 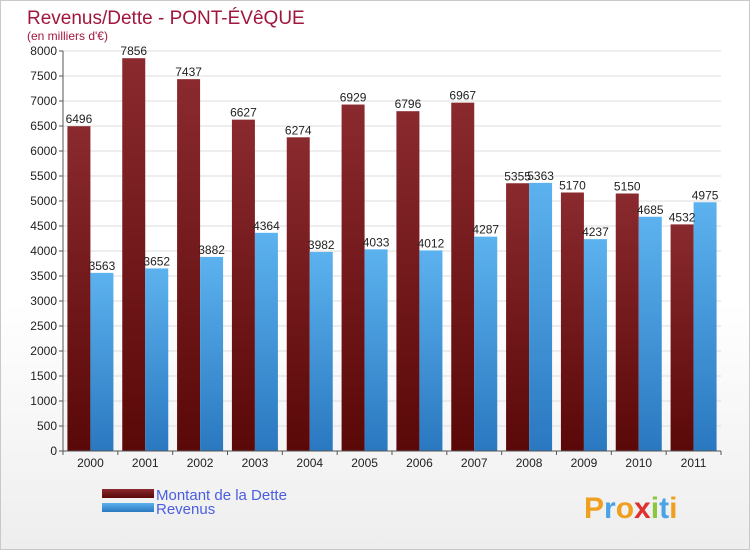 I want to click on y-tick-label: 7500, so click(x=43, y=76).